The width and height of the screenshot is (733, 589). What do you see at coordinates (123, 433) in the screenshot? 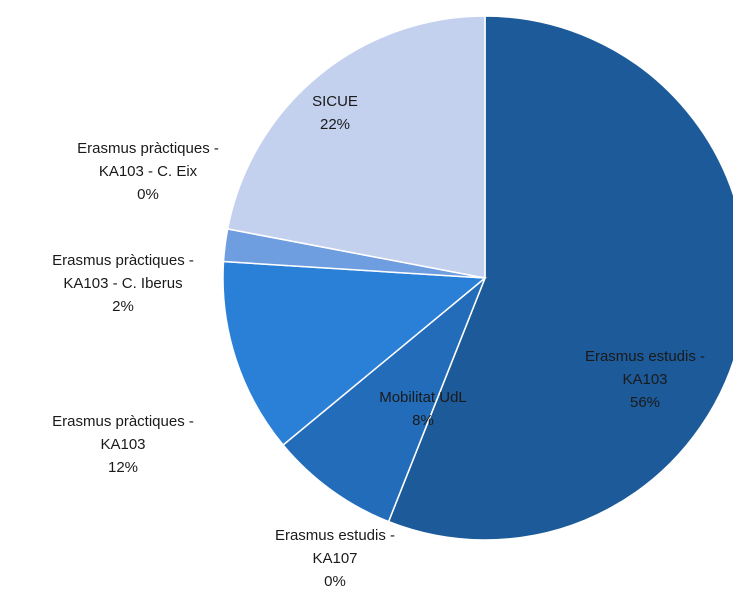
I see `category-name: Erasmus pràctiques - KA103` at bounding box center [123, 433].